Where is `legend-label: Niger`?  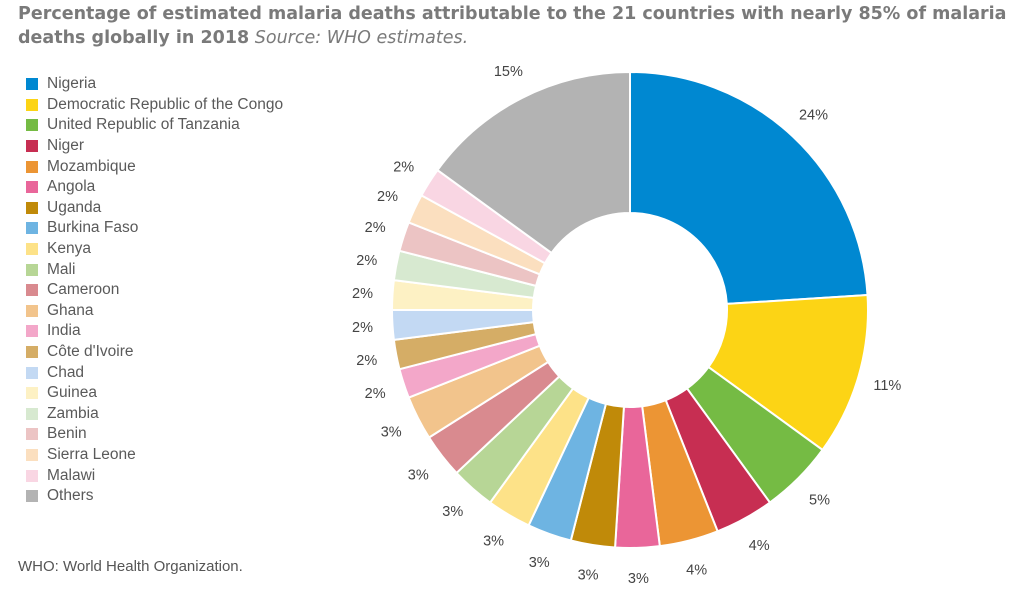 legend-label: Niger is located at coordinates (66, 146).